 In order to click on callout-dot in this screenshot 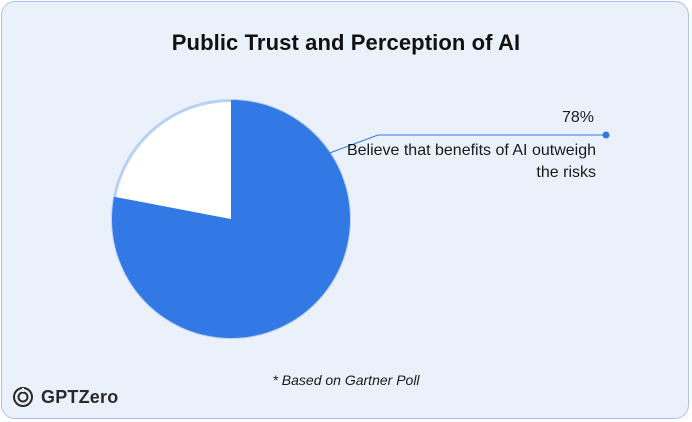, I will do `click(606, 135)`.